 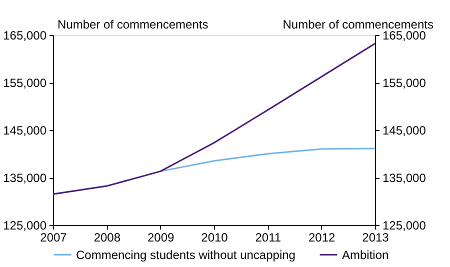 What do you see at coordinates (268, 237) in the screenshot?
I see `x-tick-label: 2011` at bounding box center [268, 237].